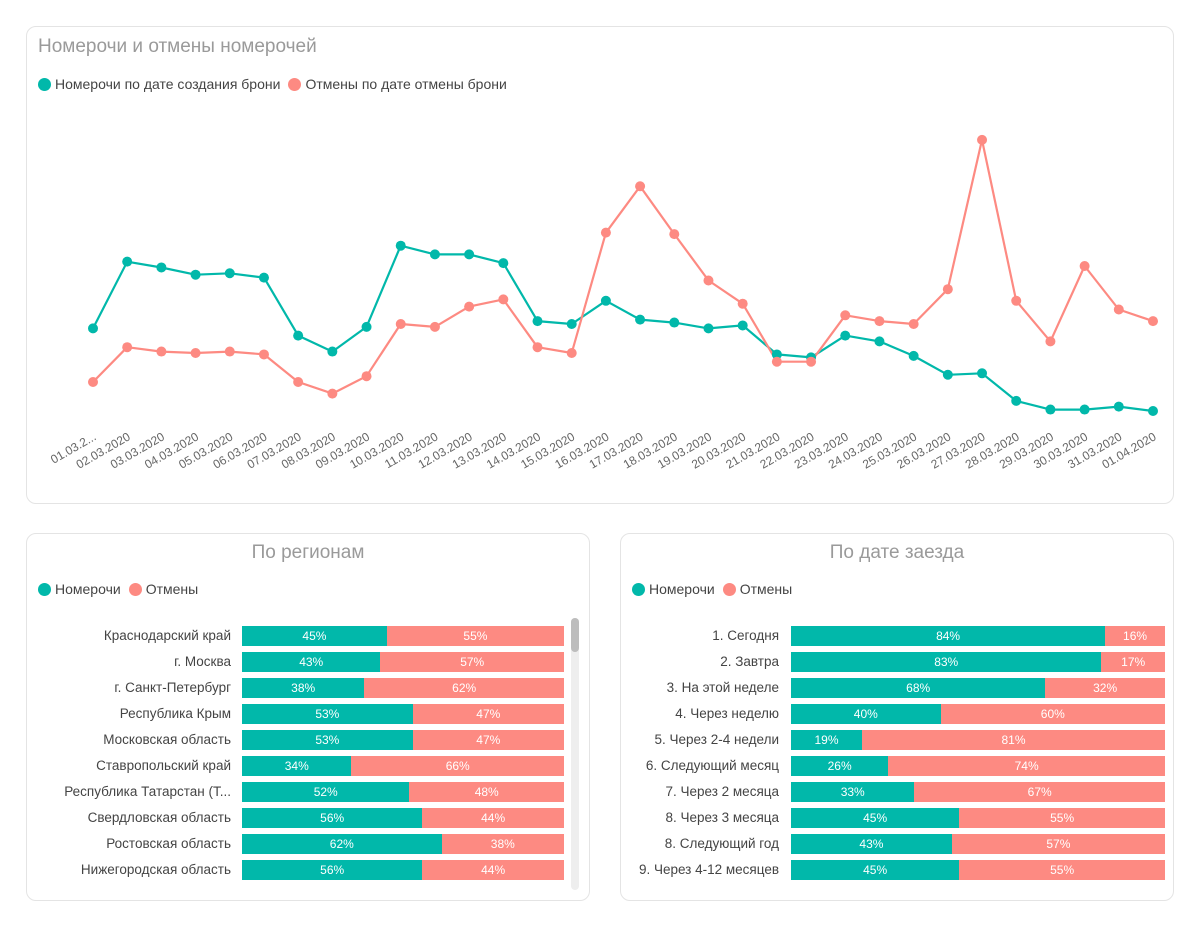 This screenshot has height=928, width=1200. I want to click on bar-segment-cancellations: 38%, so click(502, 844).